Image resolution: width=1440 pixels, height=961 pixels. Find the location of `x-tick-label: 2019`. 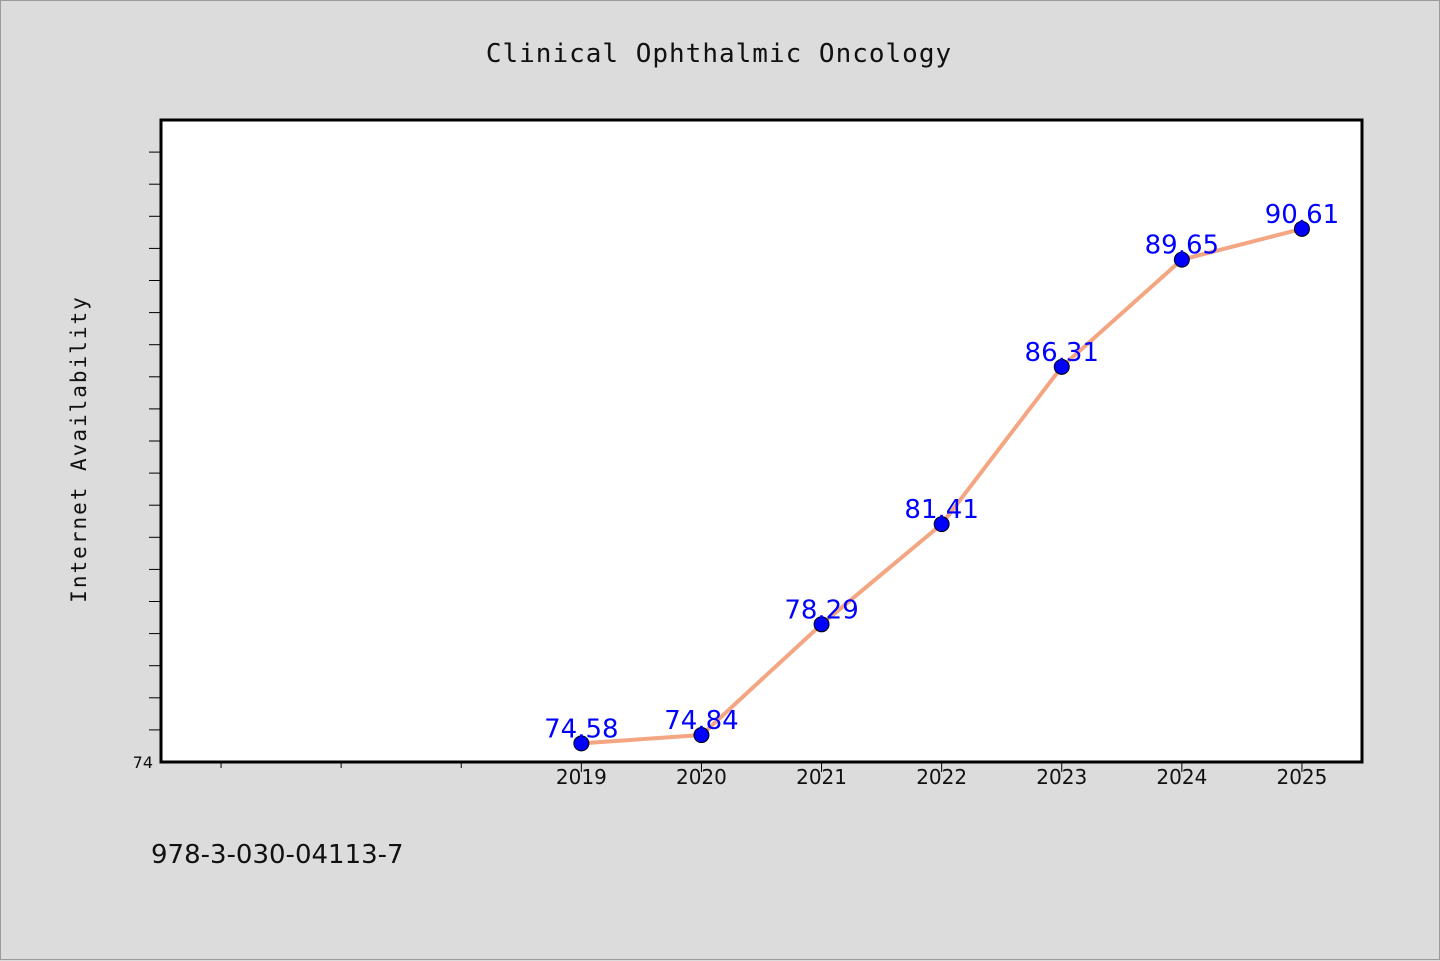

x-tick-label: 2019 is located at coordinates (581, 777).